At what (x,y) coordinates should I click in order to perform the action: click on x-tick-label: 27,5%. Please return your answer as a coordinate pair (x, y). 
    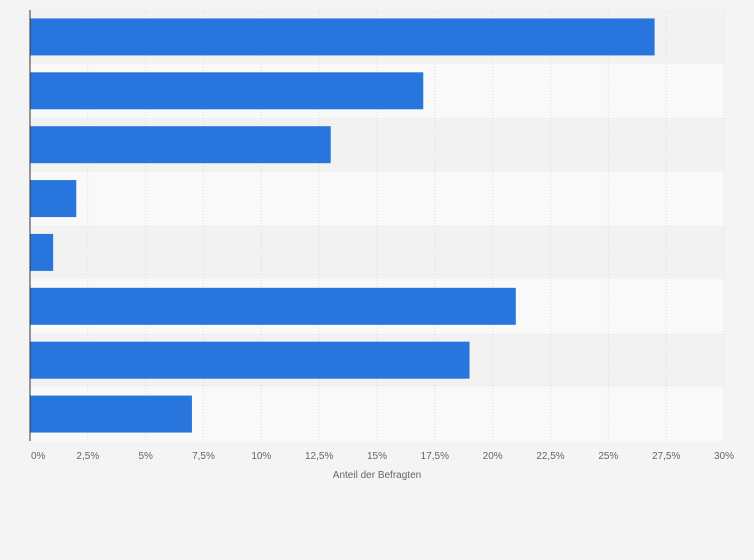
    Looking at the image, I should click on (666, 456).